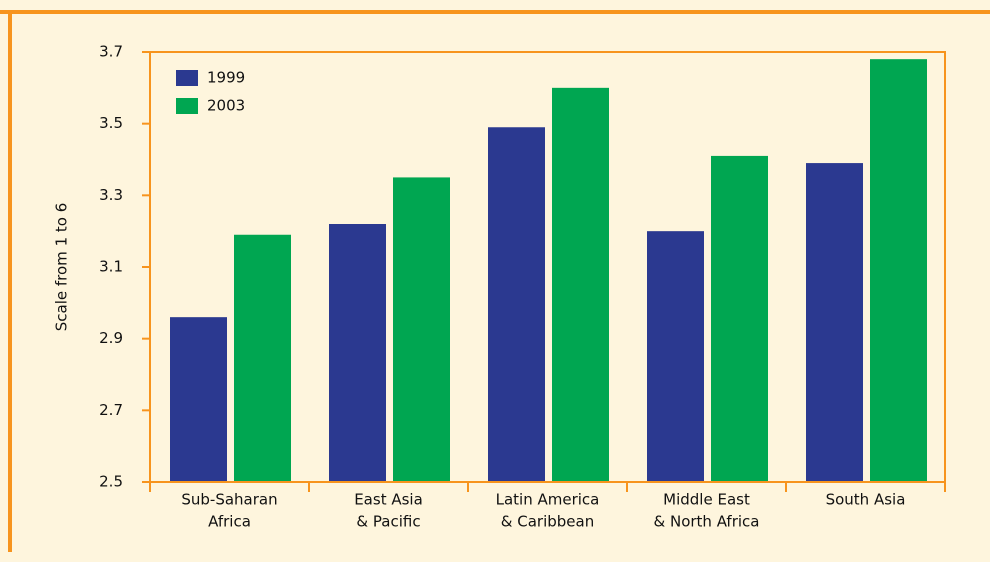  What do you see at coordinates (388, 522) in the screenshot?
I see `x-tick-label: & Pacific` at bounding box center [388, 522].